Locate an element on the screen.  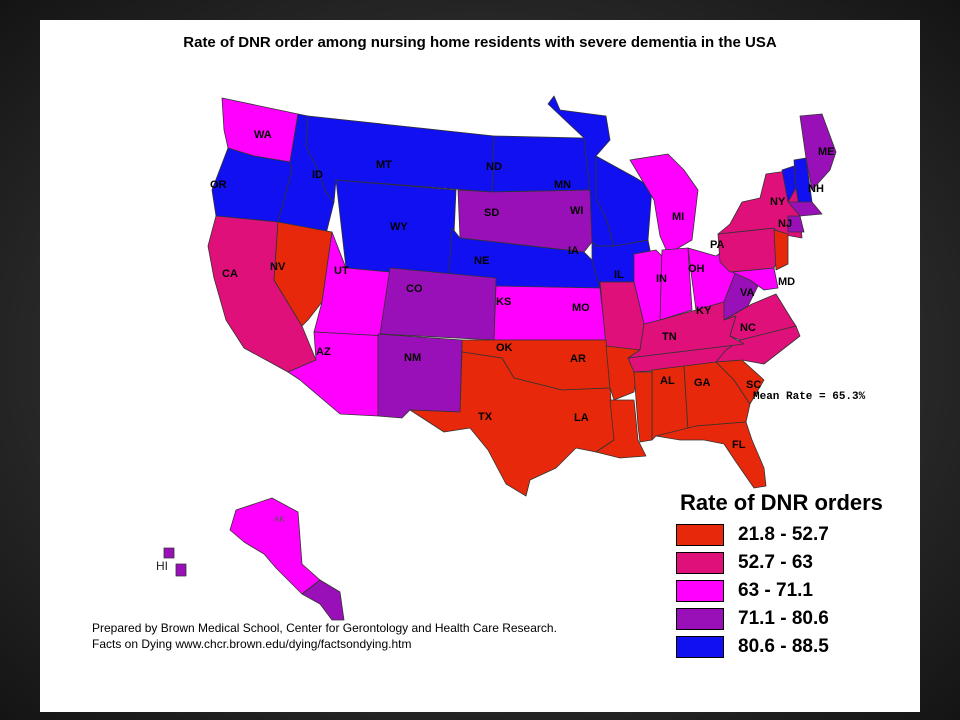
state-label-nj: NJ is located at coordinates (785, 224).